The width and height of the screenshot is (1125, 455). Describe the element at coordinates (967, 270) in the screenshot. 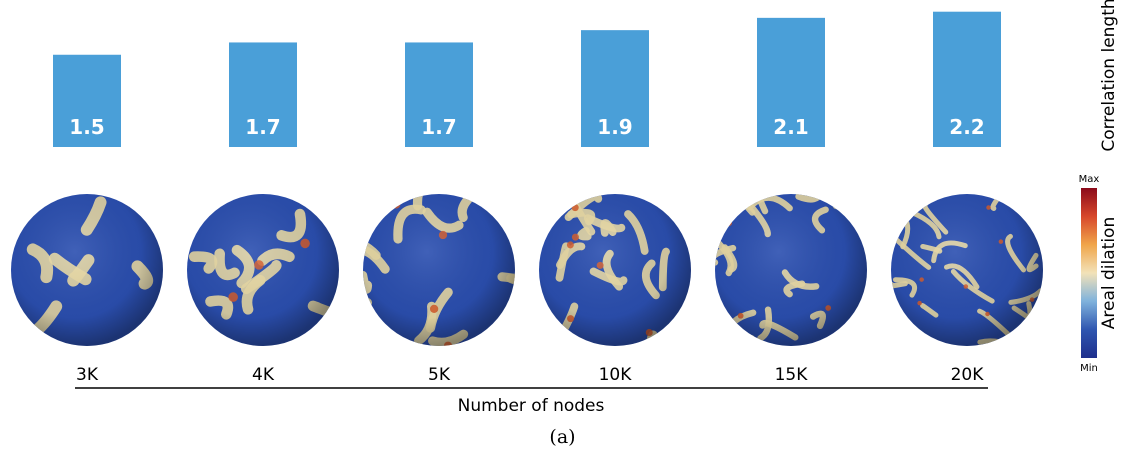

I see `sphere-20K` at that location.